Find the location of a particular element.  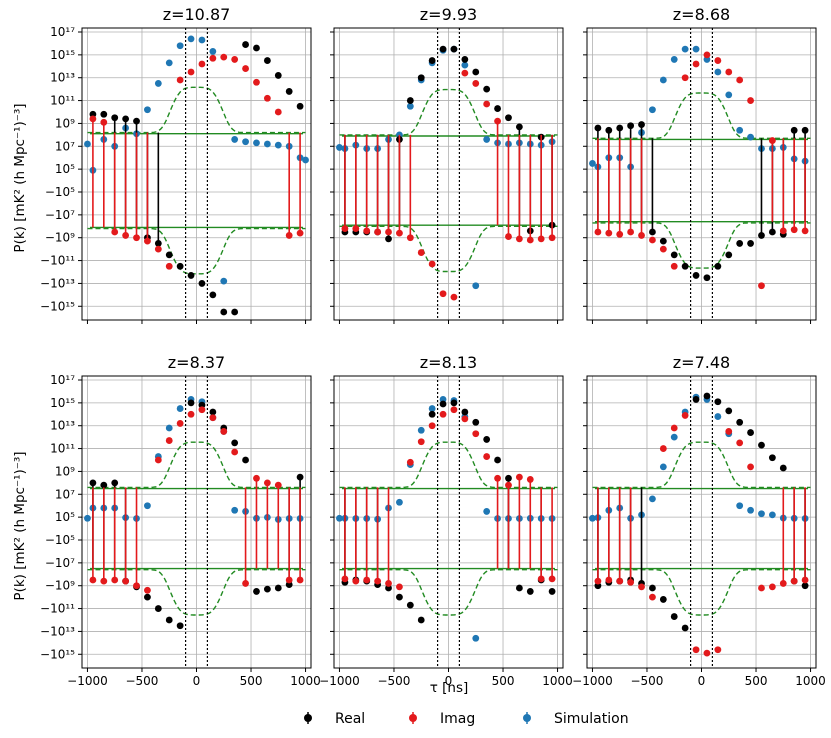

y-tick-label: 10¹¹ is located at coordinates (62, 449).